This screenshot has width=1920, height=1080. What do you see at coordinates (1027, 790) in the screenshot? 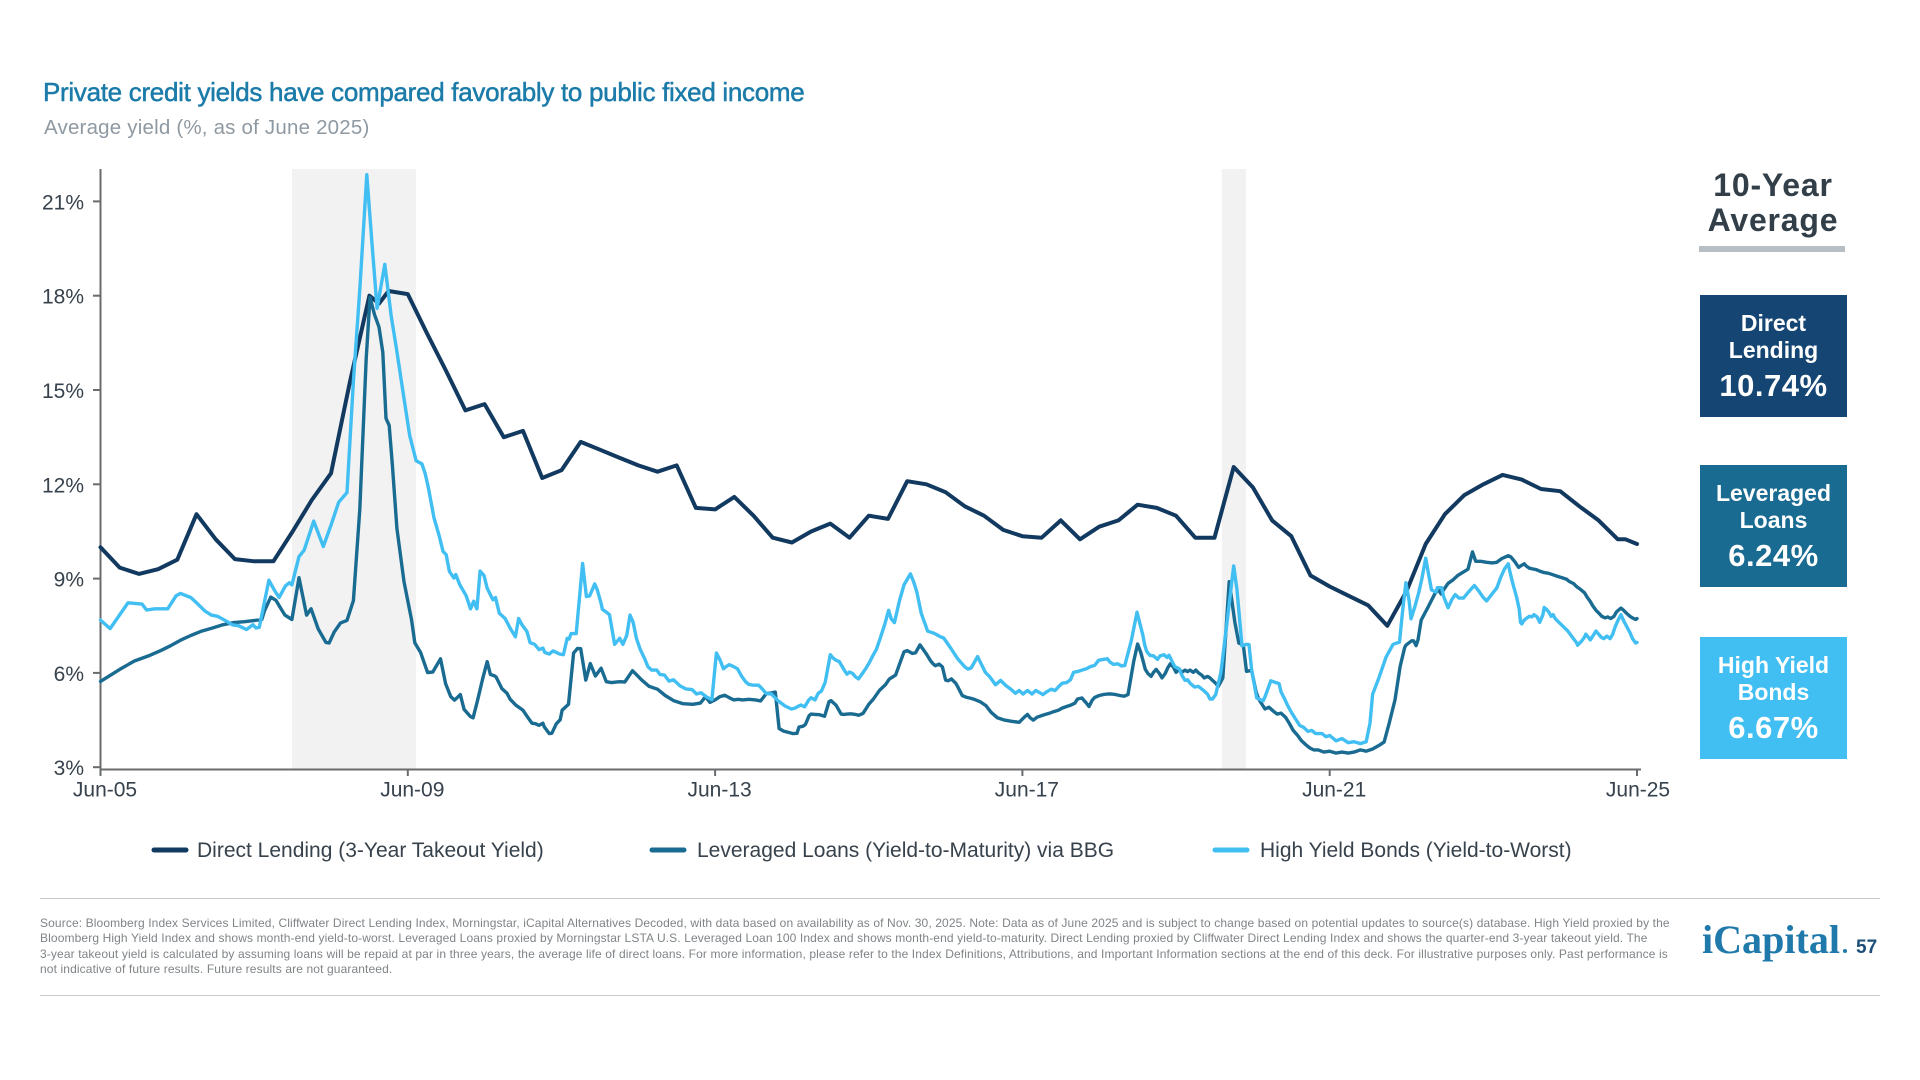
I see `svg-text: Jun-17` at bounding box center [1027, 790].